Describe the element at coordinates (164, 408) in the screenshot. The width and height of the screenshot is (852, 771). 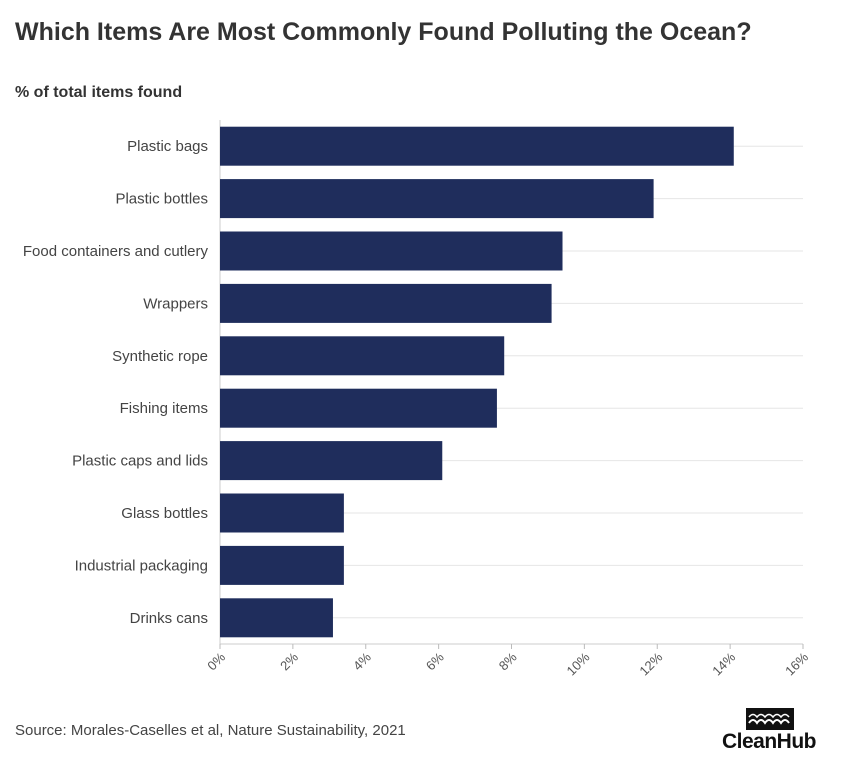
I see `category-label: Fishing items` at that location.